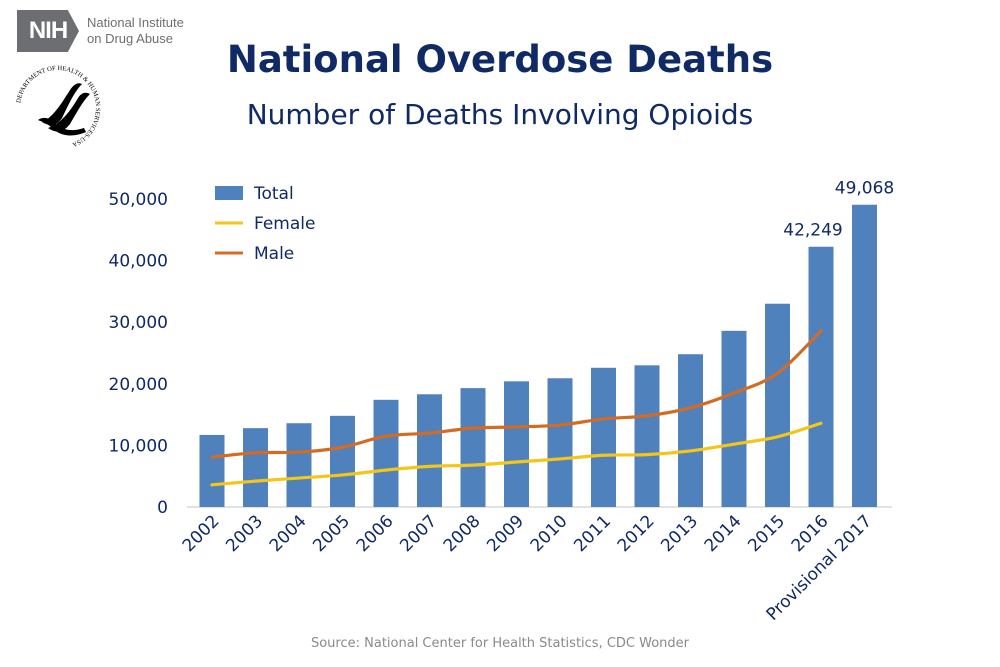 The width and height of the screenshot is (1000, 667). I want to click on data-labels: 42,249 49,068, so click(838, 210).